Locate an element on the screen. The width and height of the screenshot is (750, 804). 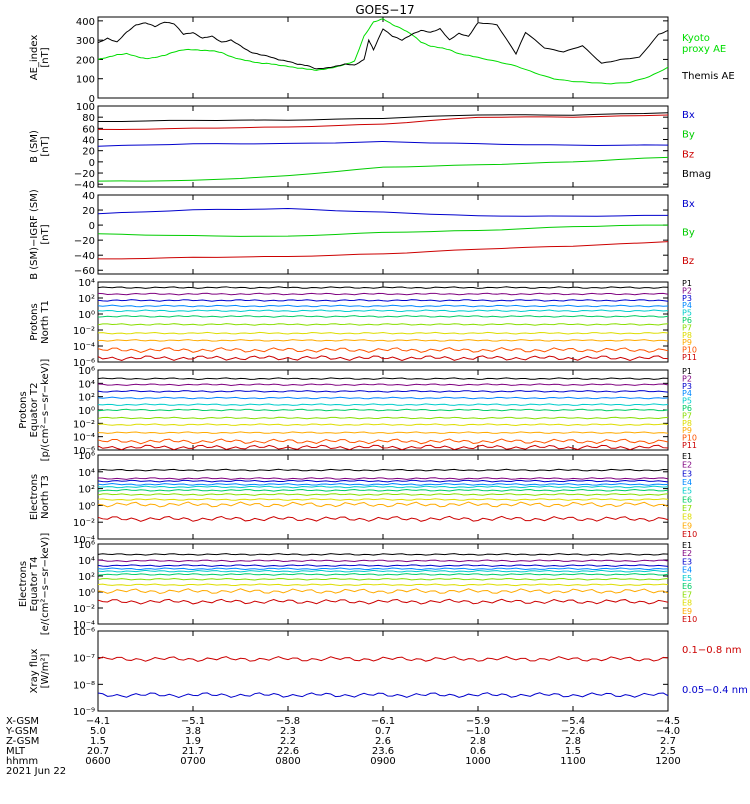
legend-entry-line: P4 is located at coordinates (687, 305).